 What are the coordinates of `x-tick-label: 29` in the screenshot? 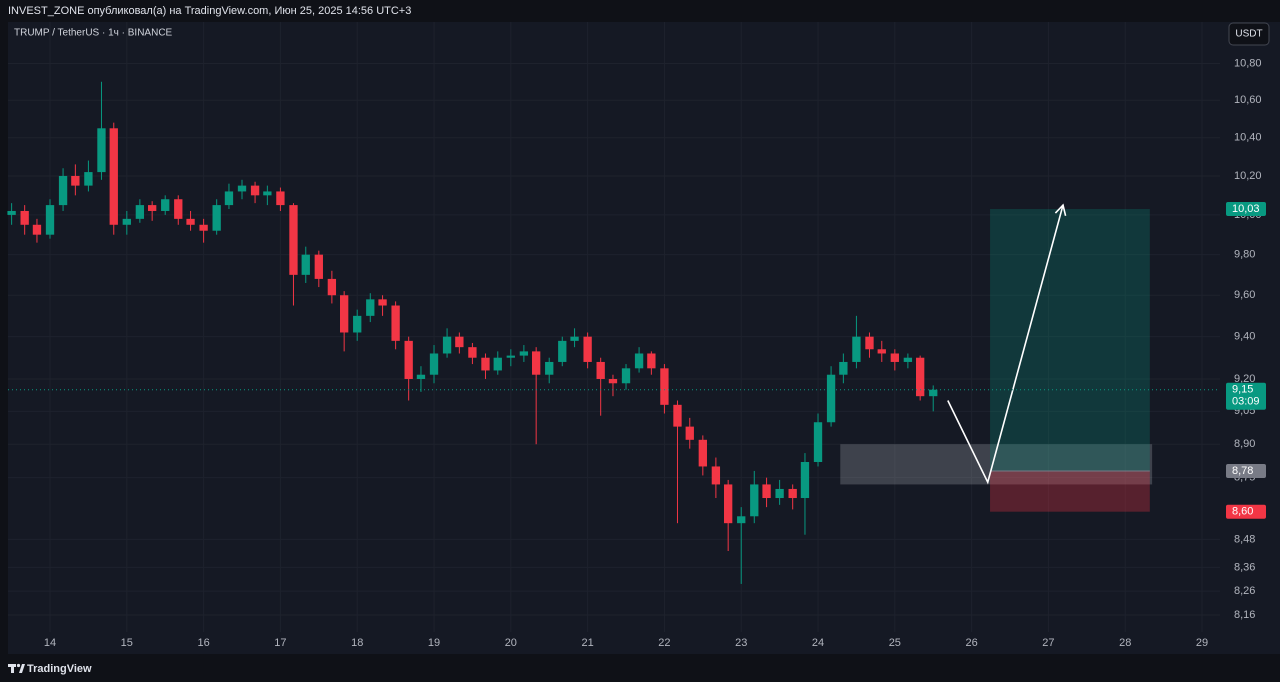 It's located at (1202, 643).